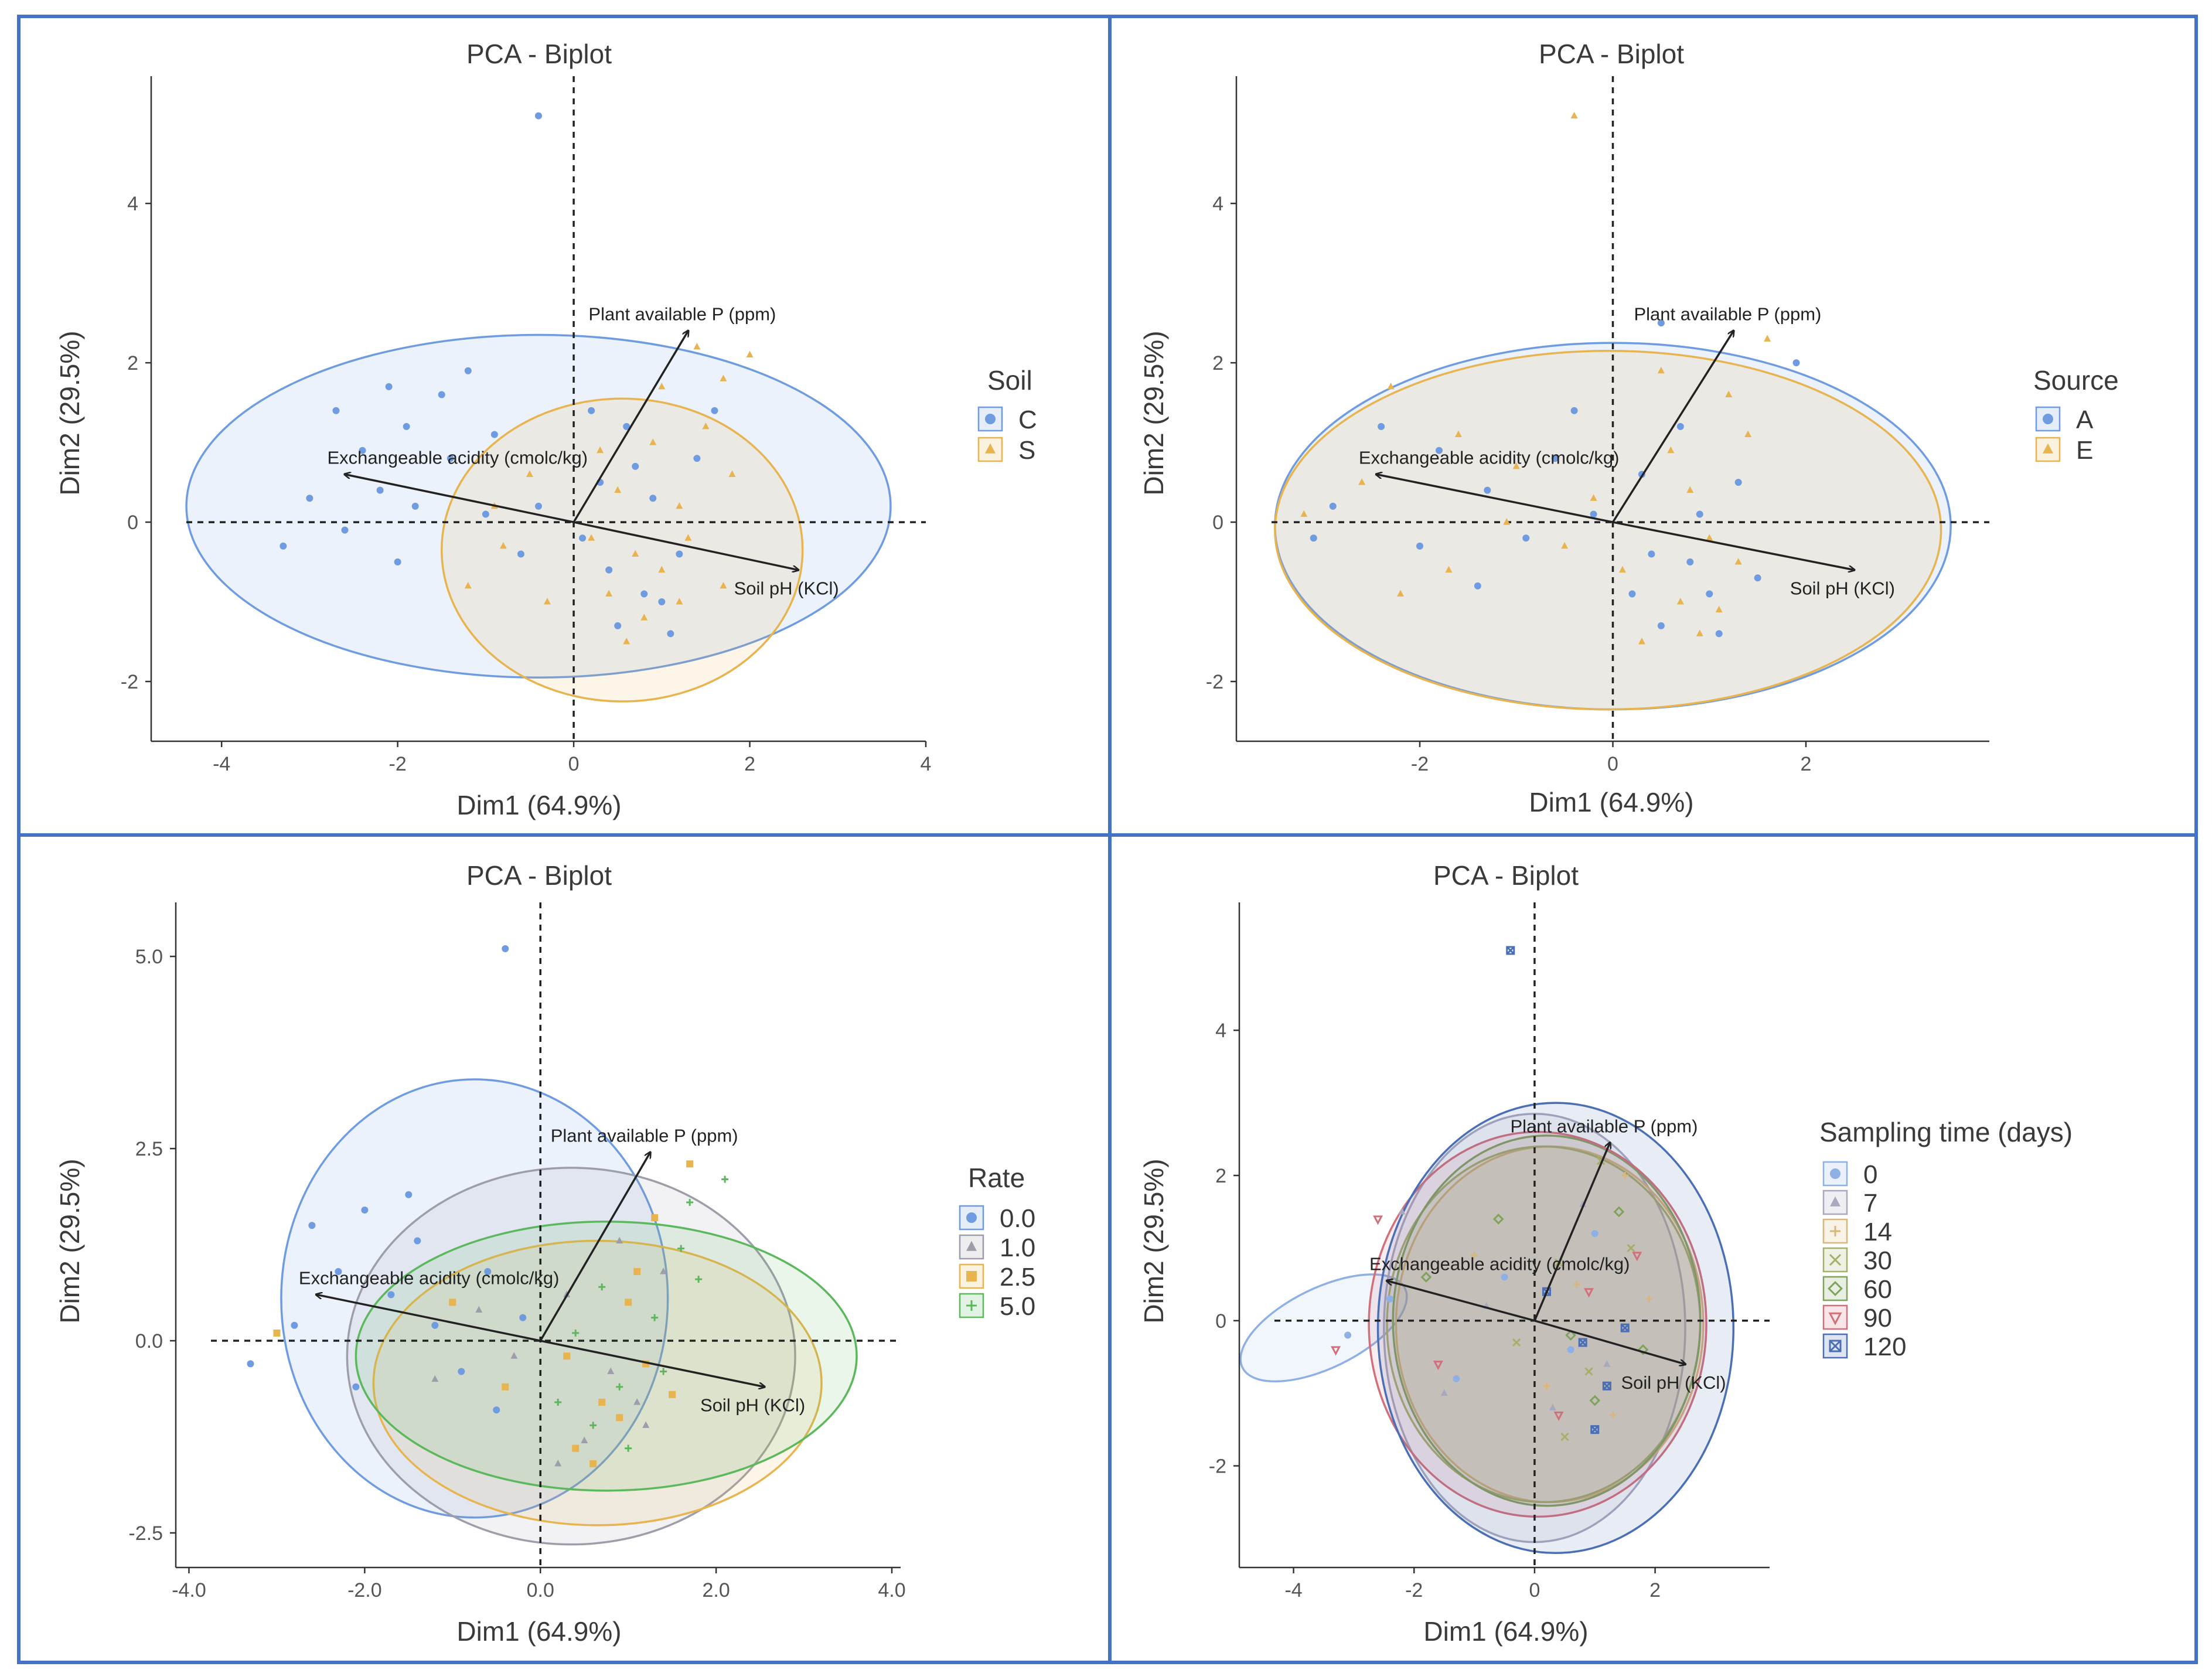  I want to click on x-tick-label: 0, so click(1612, 764).